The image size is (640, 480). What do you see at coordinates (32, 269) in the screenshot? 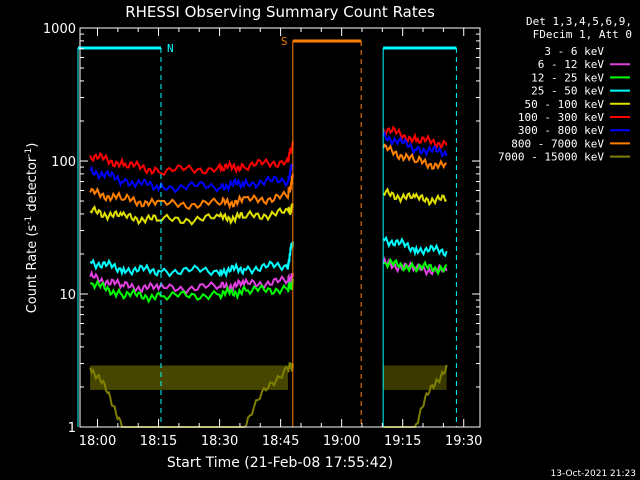
I see `y-axis-label-main: Count Rate (s` at bounding box center [32, 269].